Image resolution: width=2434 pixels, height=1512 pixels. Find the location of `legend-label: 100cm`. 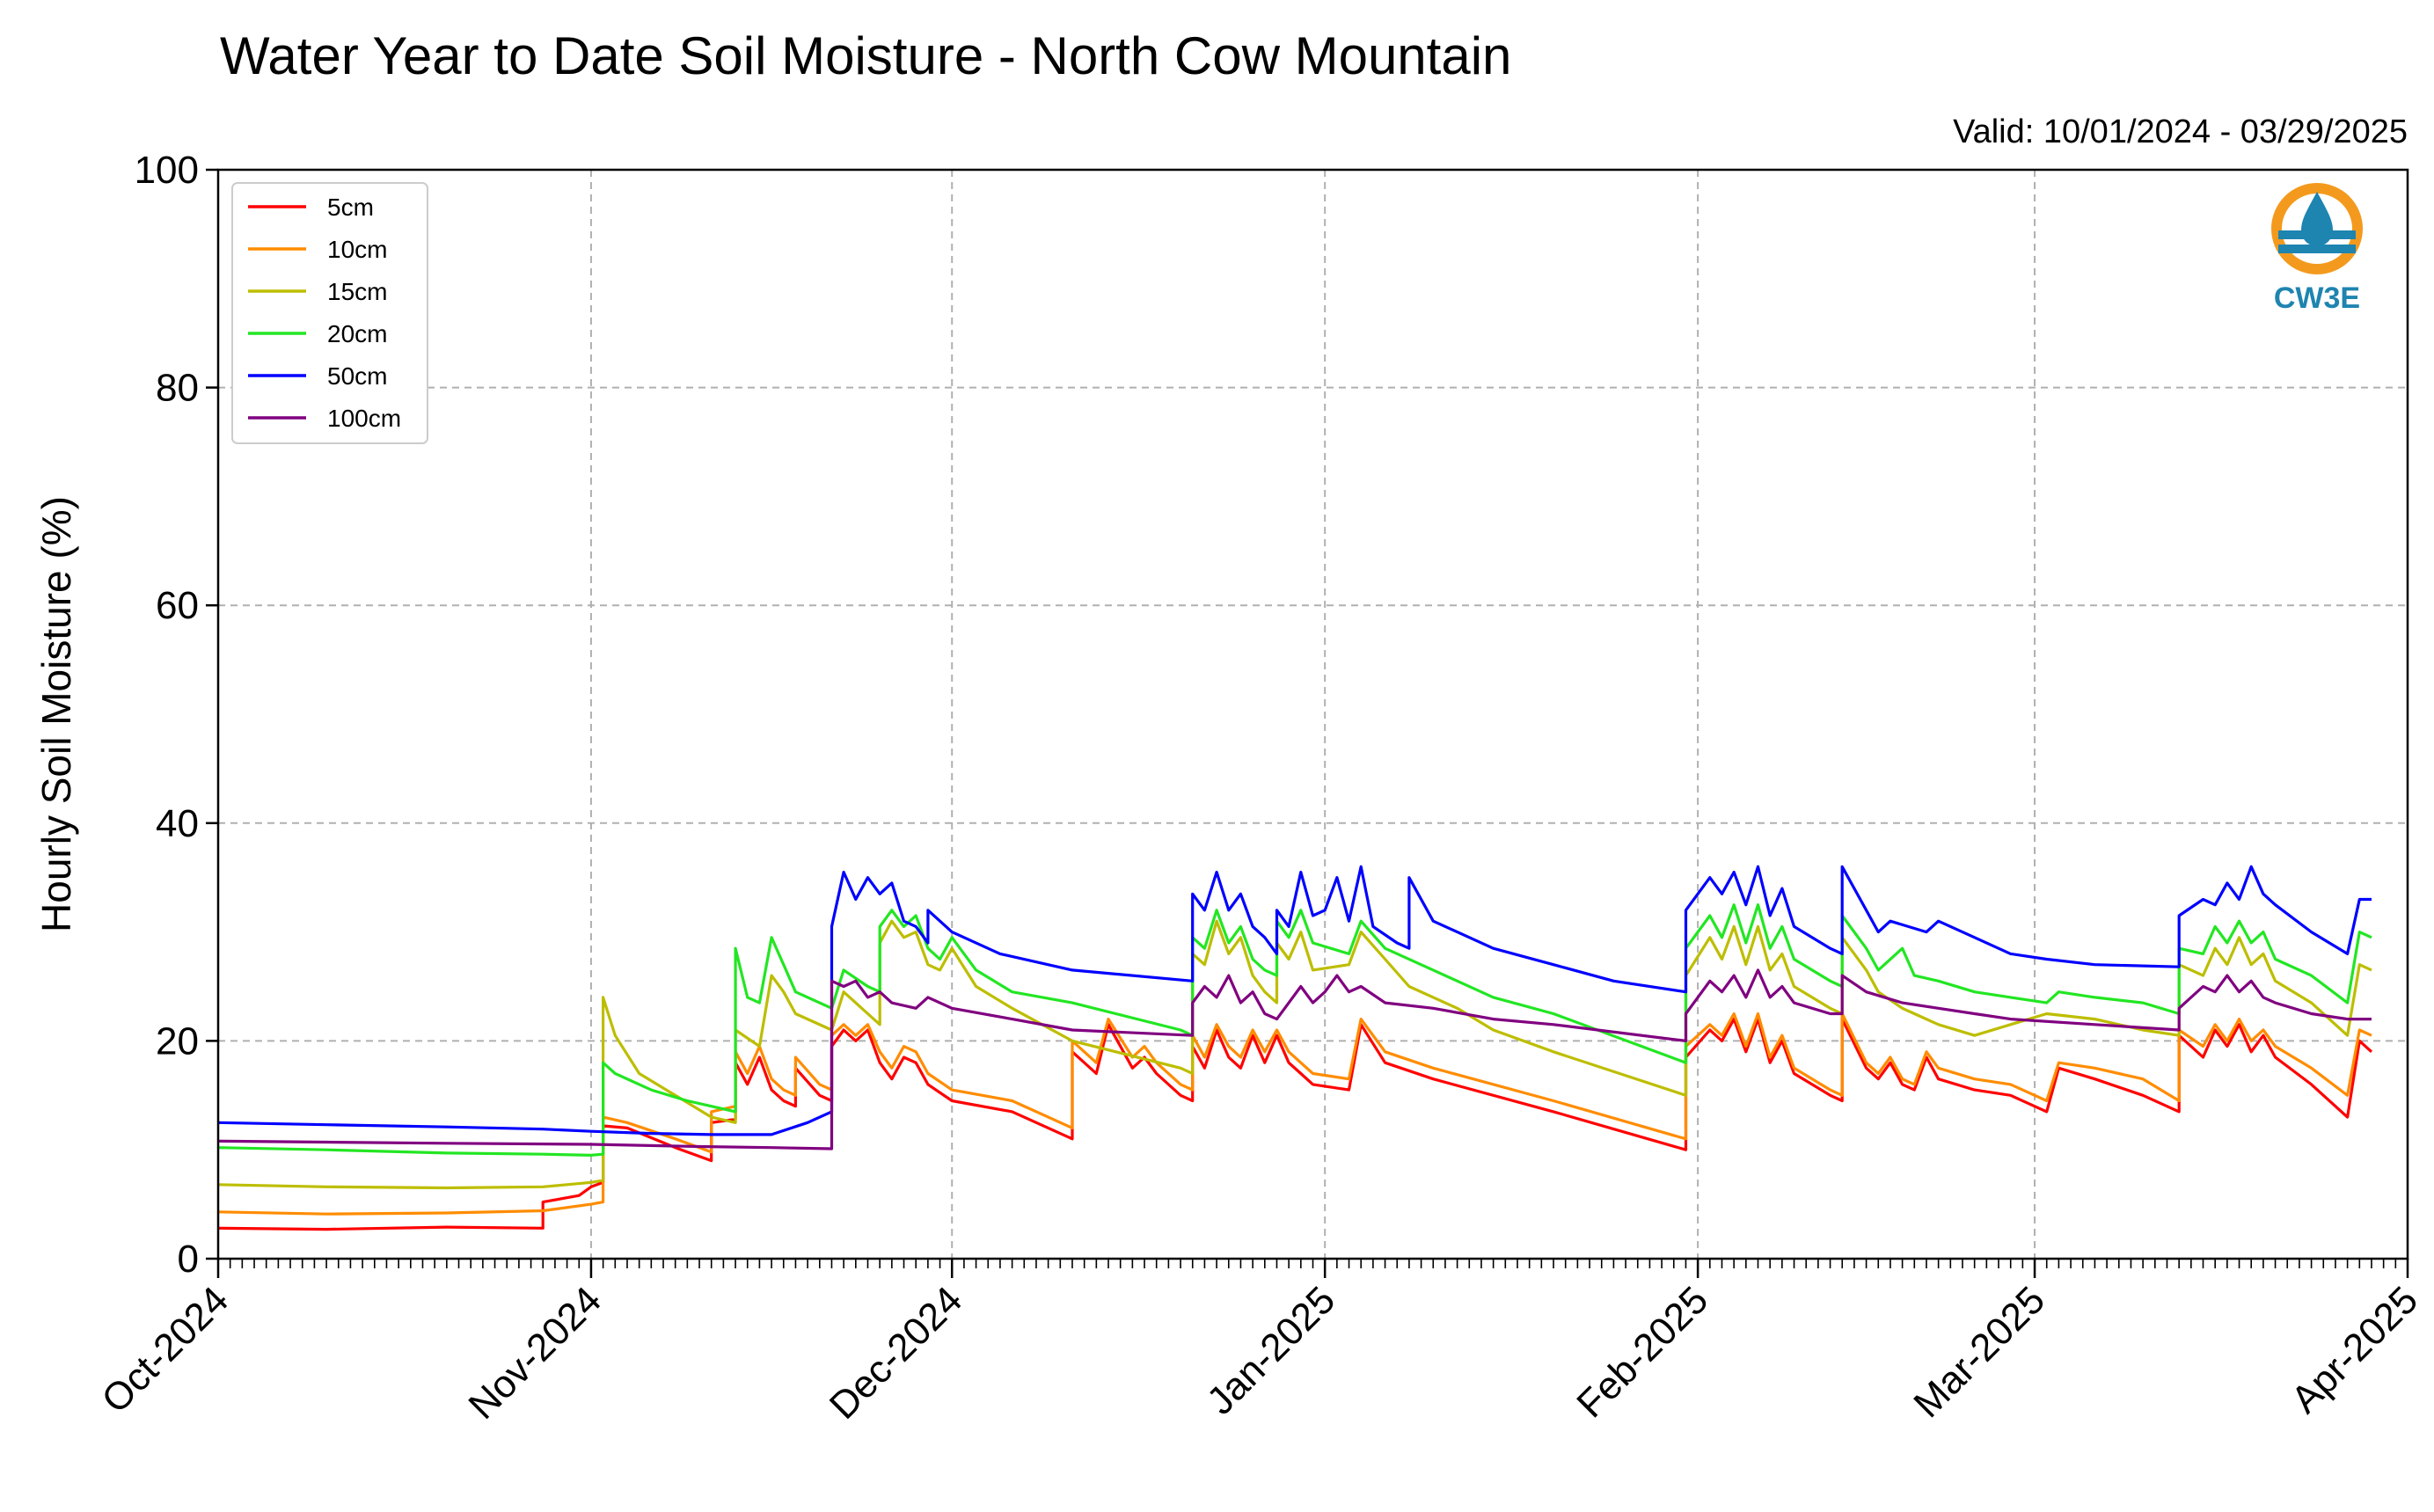

legend-label: 100cm is located at coordinates (364, 418).